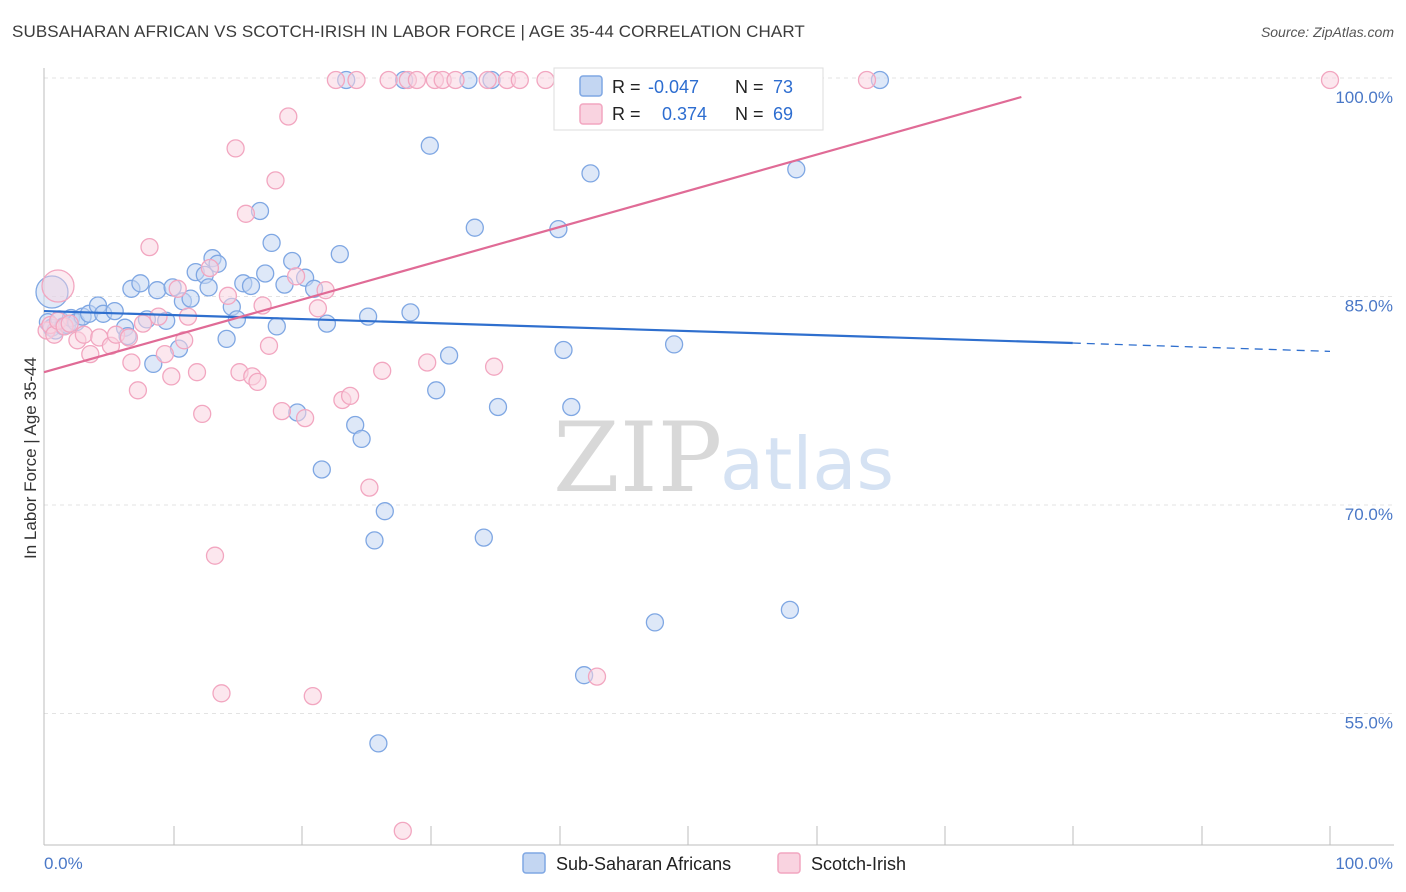 The height and width of the screenshot is (892, 1406). I want to click on legend-series: Sub-Saharan Africans Scotch-Irish, so click(714, 863).